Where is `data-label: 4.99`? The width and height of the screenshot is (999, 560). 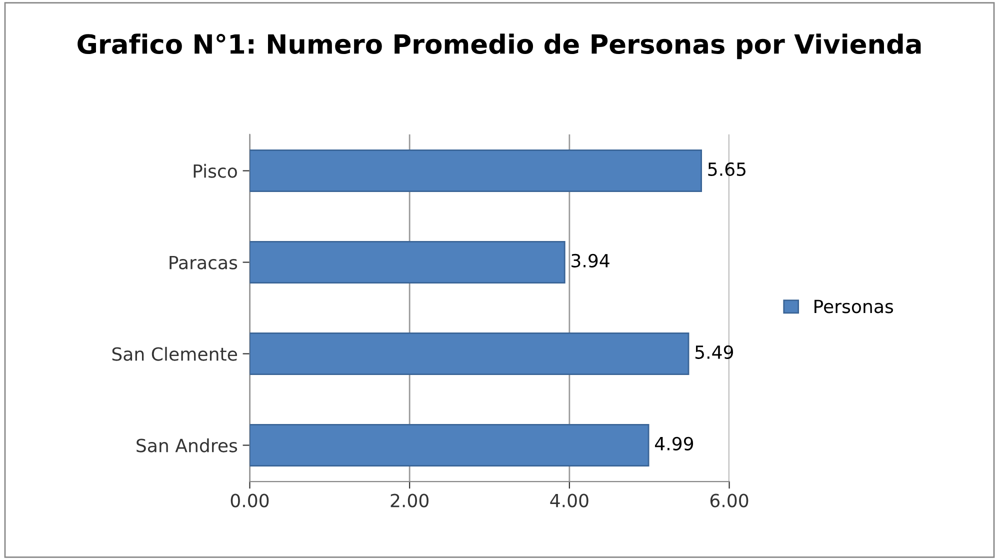 data-label: 4.99 is located at coordinates (674, 443).